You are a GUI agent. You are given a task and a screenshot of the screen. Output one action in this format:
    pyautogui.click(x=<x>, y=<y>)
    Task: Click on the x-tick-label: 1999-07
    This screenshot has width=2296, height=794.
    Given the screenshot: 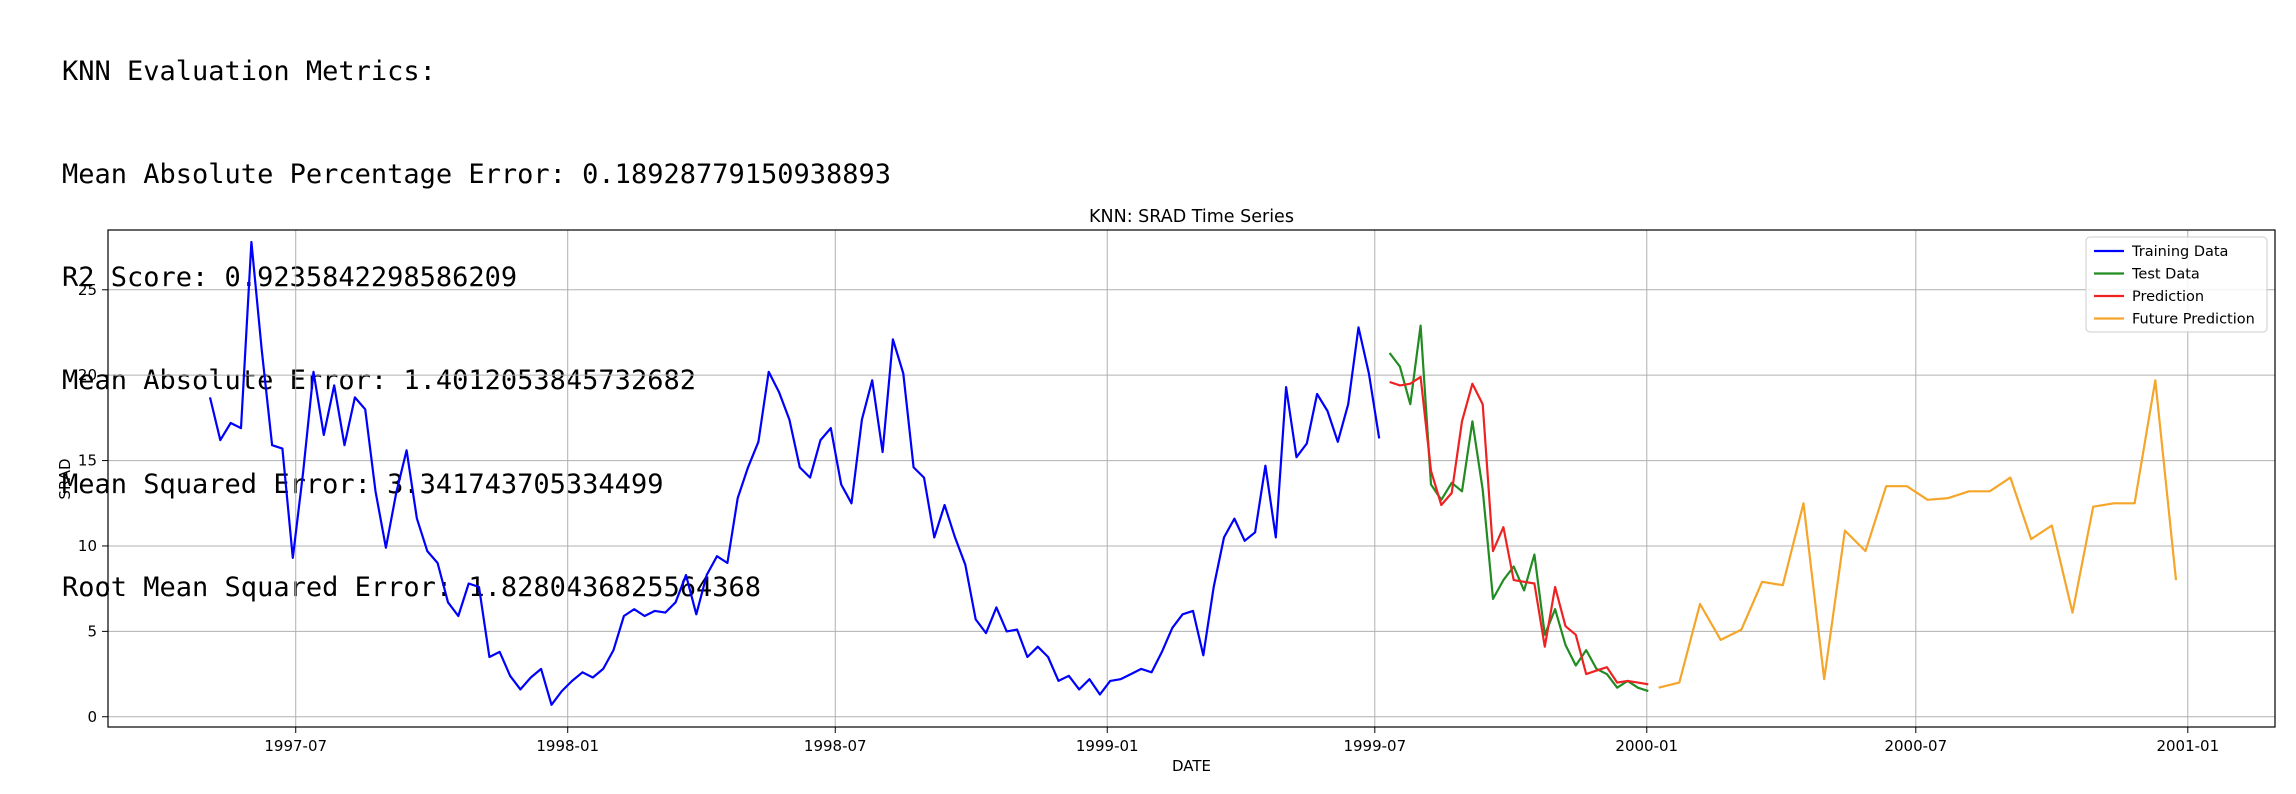 What is the action you would take?
    pyautogui.click(x=1374, y=746)
    